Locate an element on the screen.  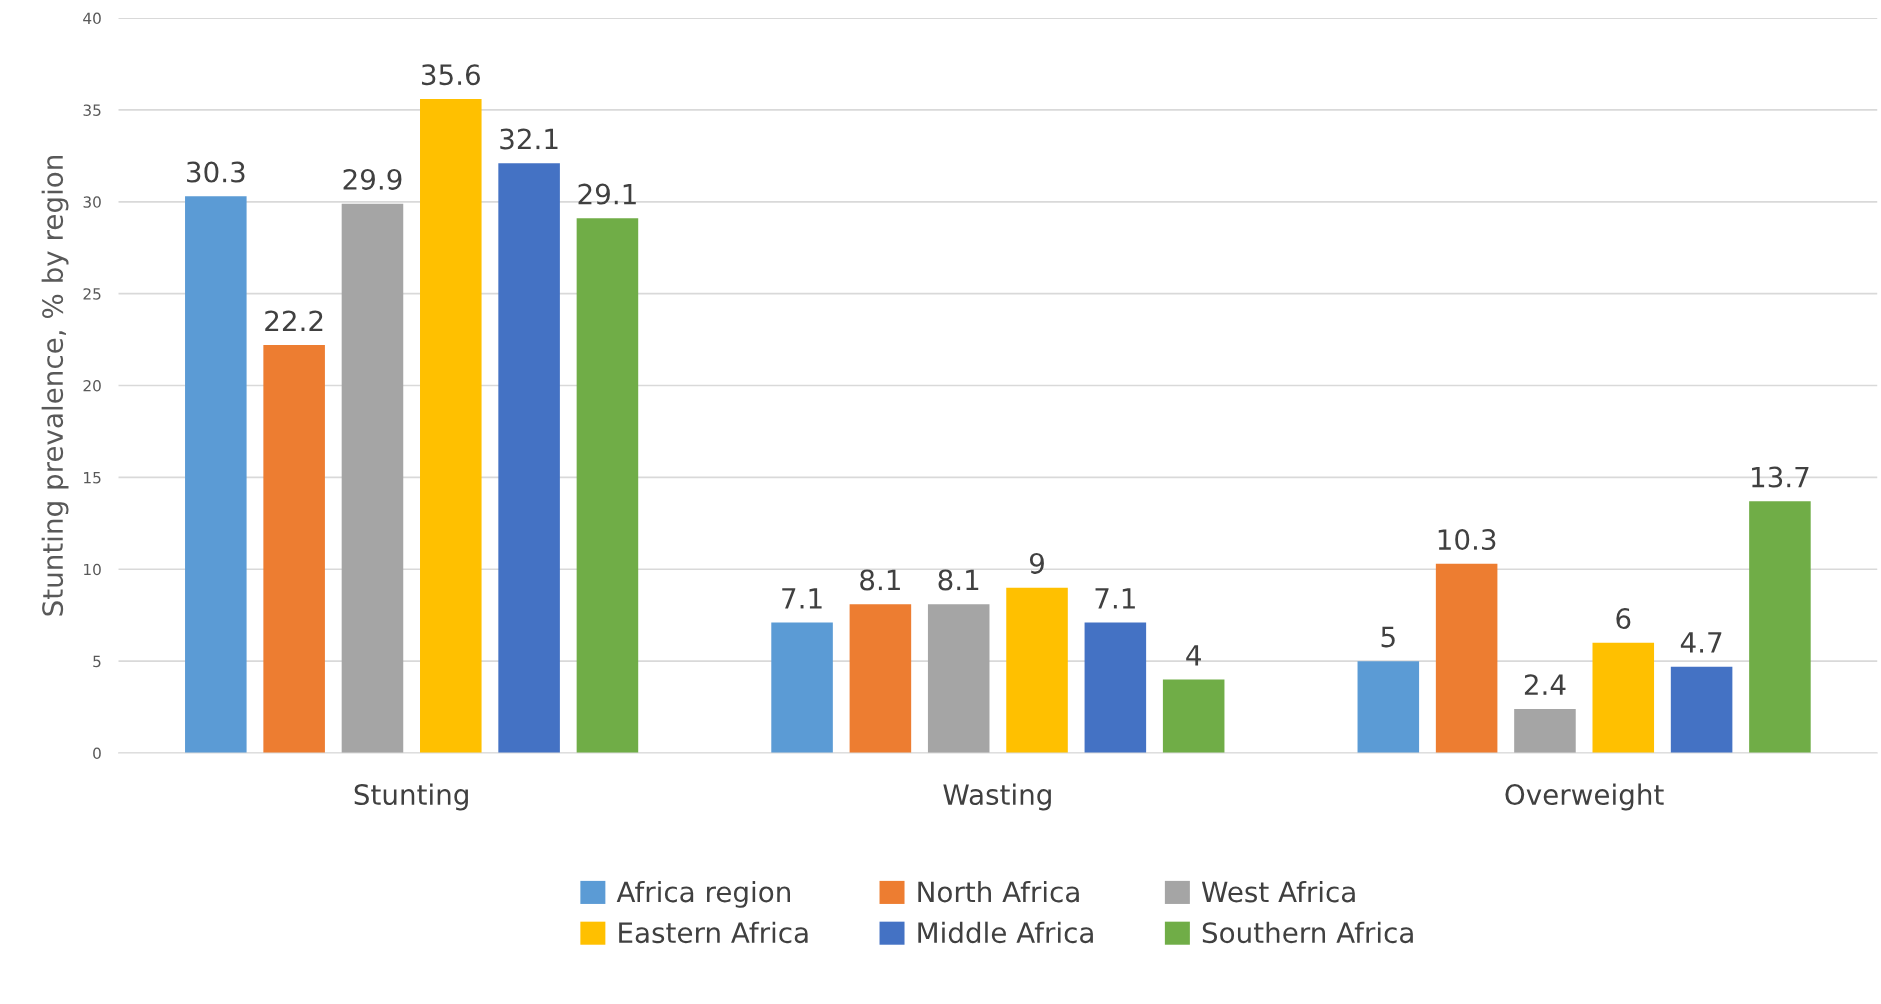
legend-label: Middle Africa is located at coordinates (1005, 932).